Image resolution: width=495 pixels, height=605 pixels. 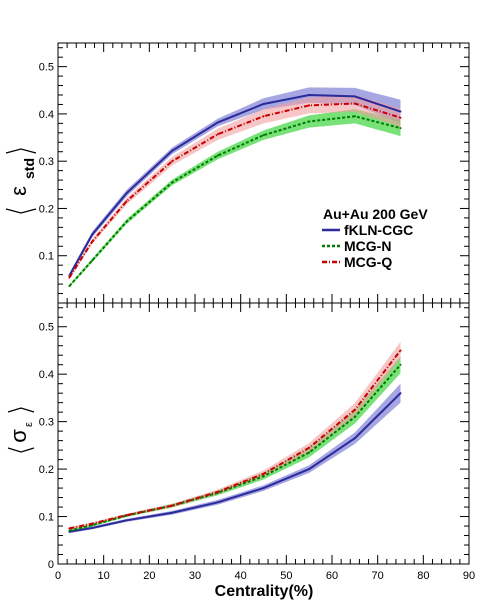 What do you see at coordinates (241, 576) in the screenshot?
I see `x-tick-label: 40` at bounding box center [241, 576].